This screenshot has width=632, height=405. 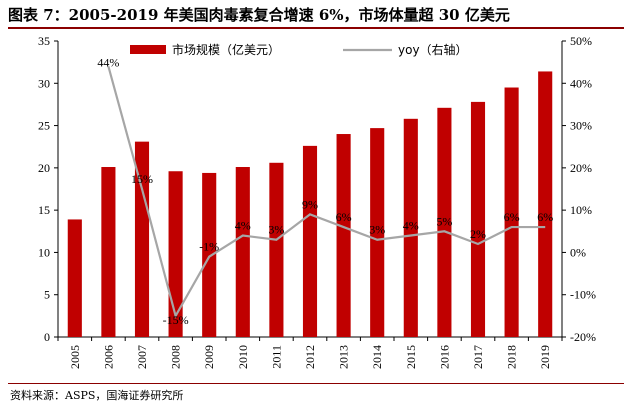 I want to click on x-axis-tick-label: 2013, so click(x=344, y=357).